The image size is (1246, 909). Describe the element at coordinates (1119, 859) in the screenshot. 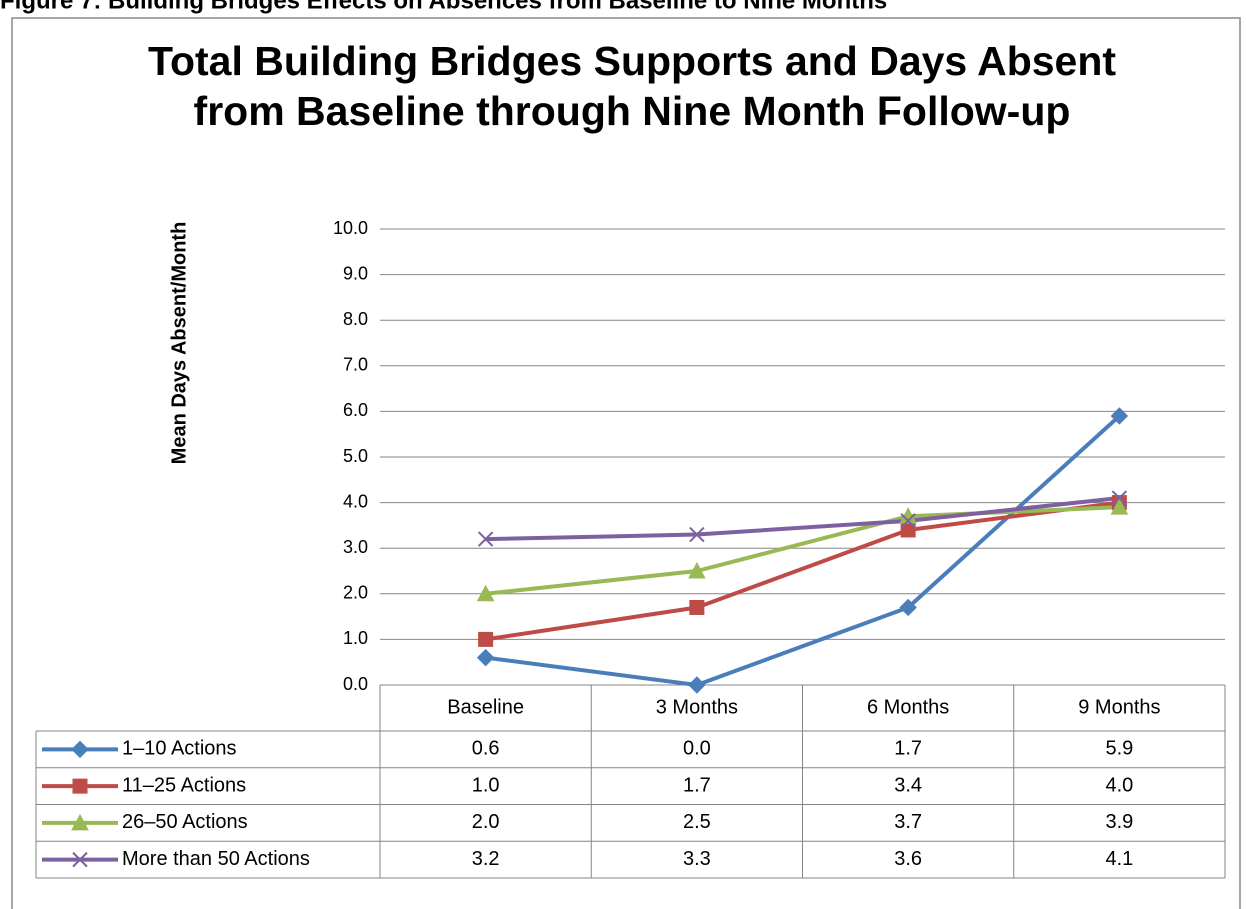

I see `table-value: 4.1` at that location.